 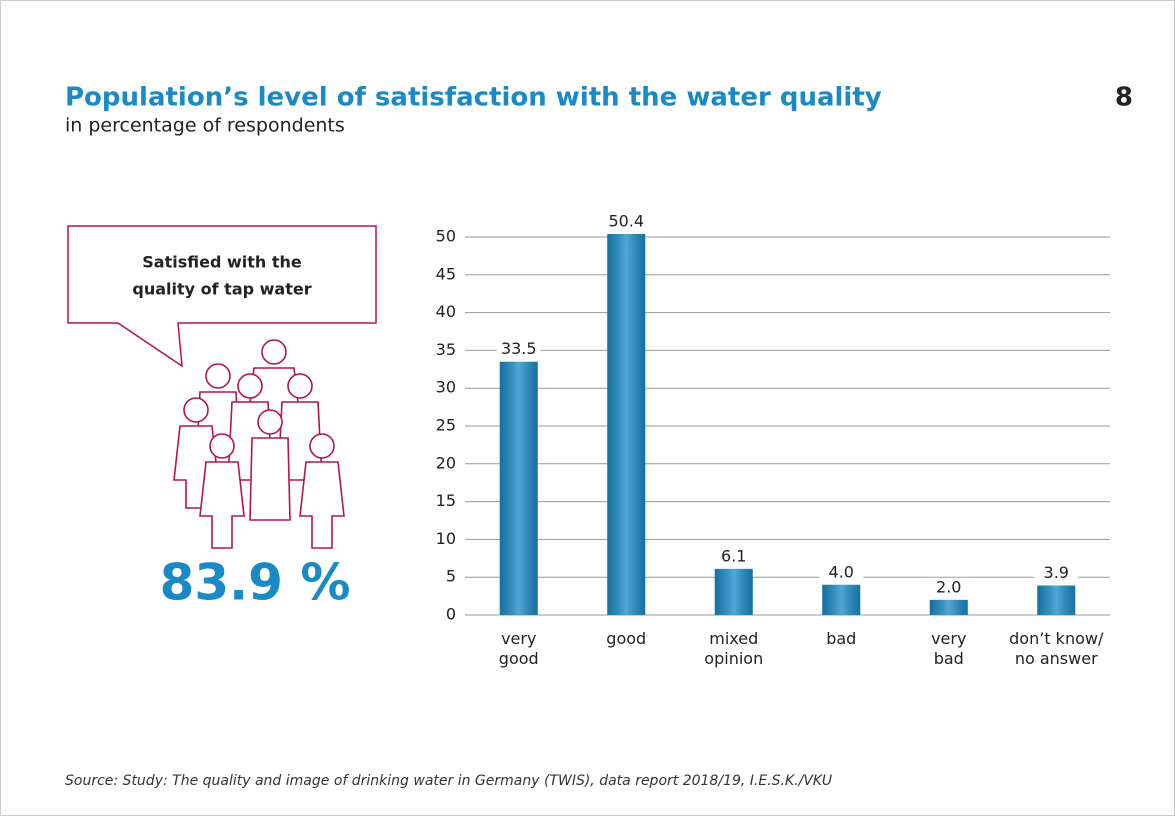 I want to click on callout-text: quality of tap water, so click(x=221, y=289).